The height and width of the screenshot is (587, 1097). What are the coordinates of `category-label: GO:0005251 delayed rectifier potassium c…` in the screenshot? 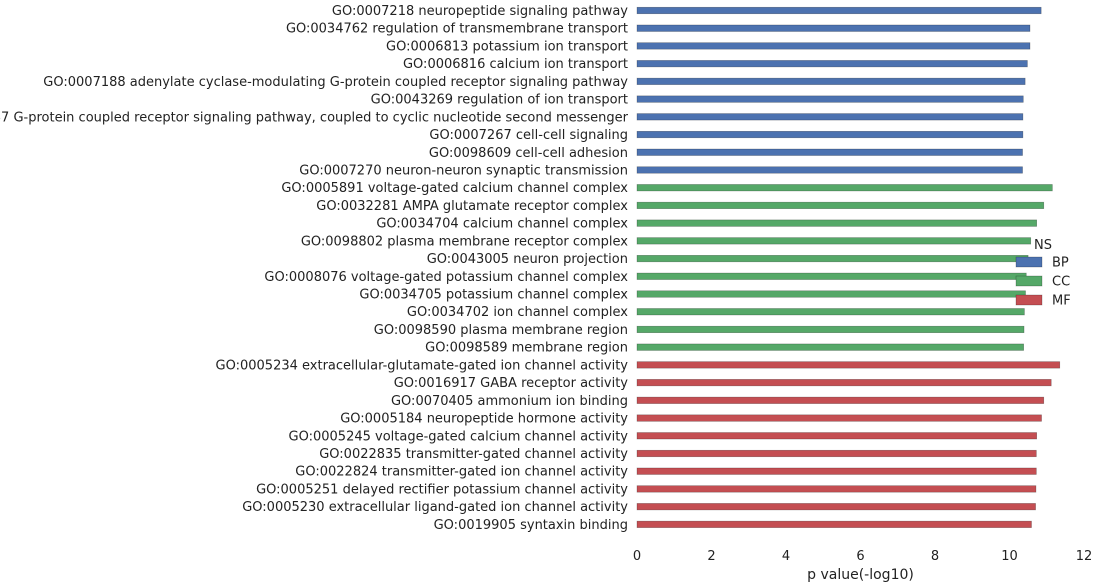 It's located at (442, 489).